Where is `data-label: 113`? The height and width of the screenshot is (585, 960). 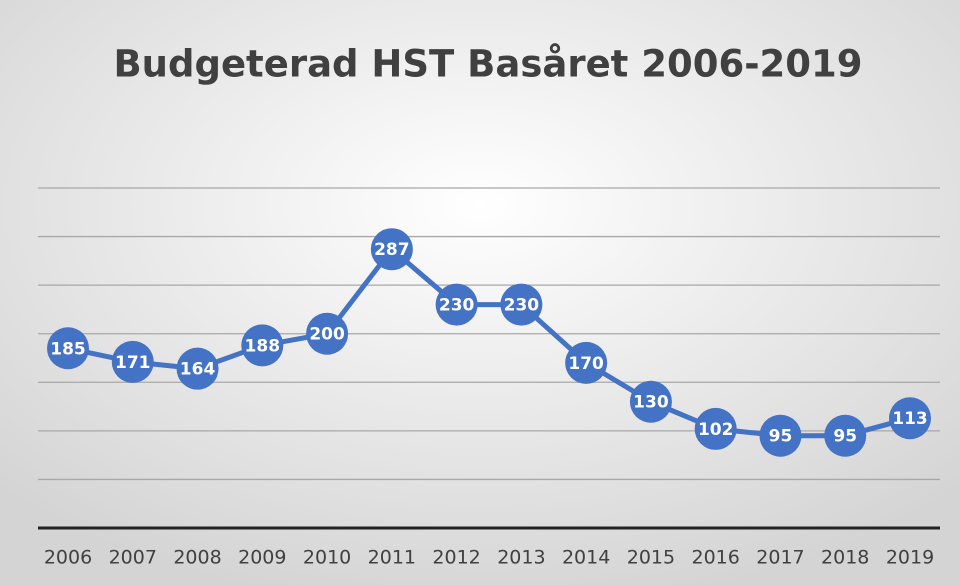 data-label: 113 is located at coordinates (910, 419).